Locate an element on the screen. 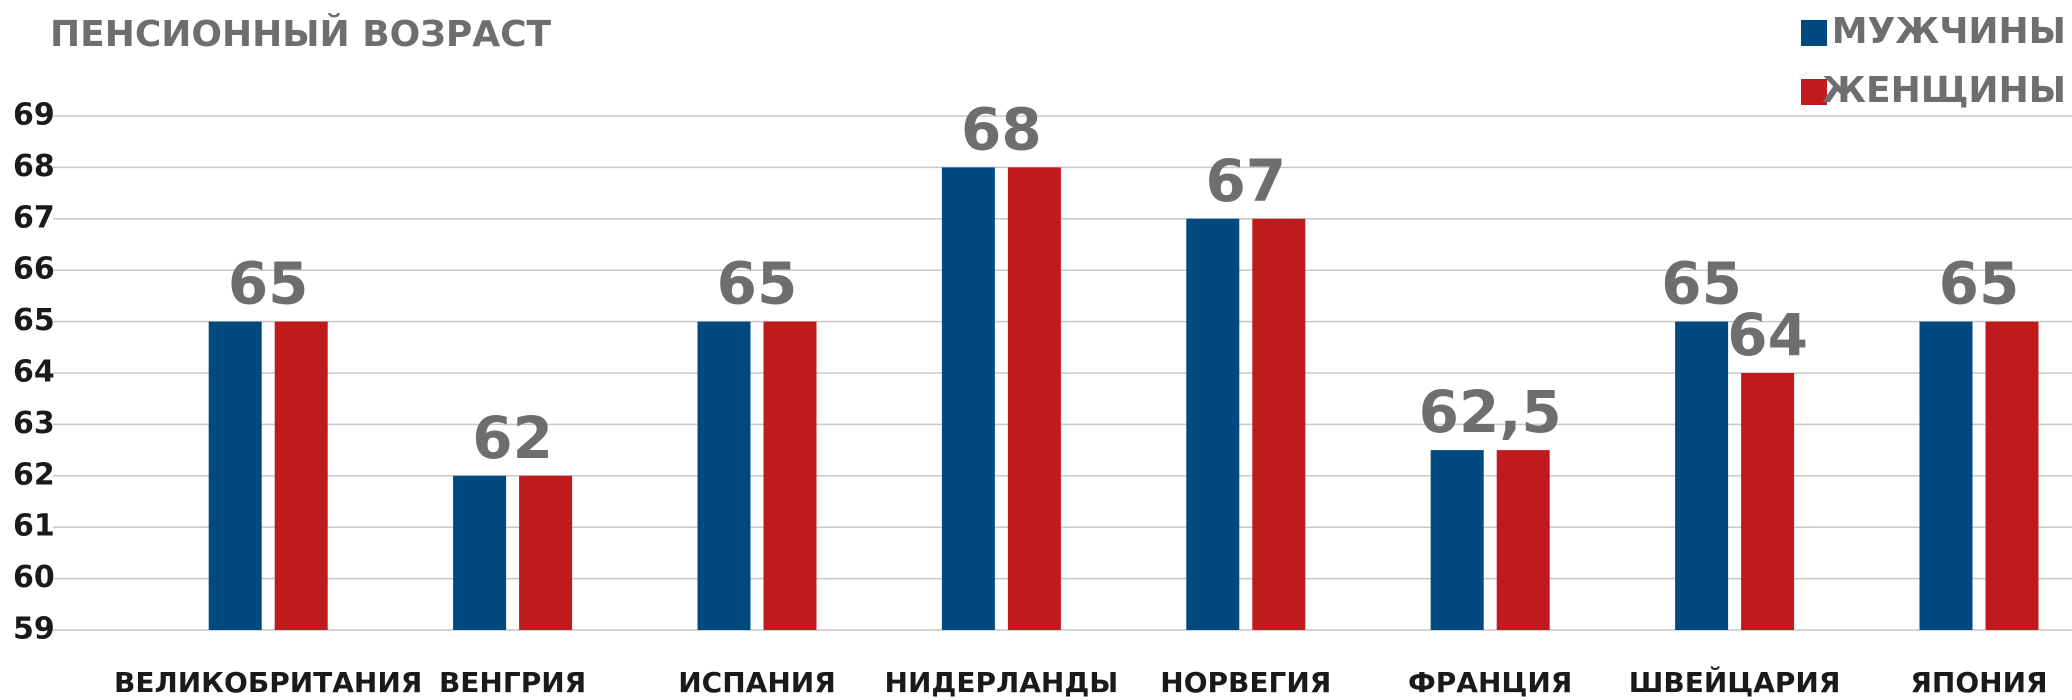 Image resolution: width=2072 pixels, height=700 pixels. value-label: 64 is located at coordinates (1767, 335).